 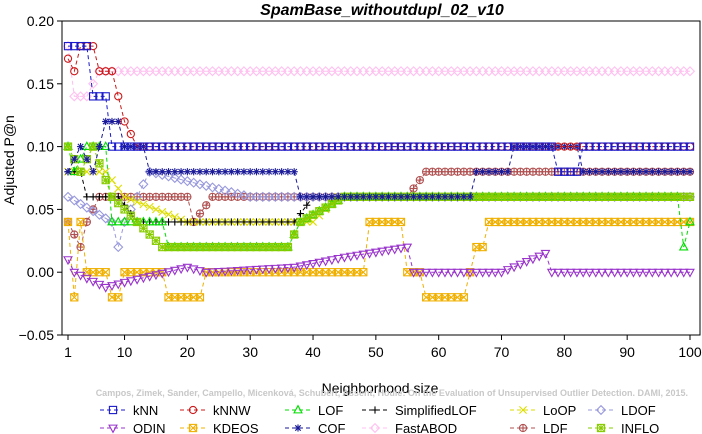 I want to click on y-tick-label: −0.05, so click(x=37, y=335).